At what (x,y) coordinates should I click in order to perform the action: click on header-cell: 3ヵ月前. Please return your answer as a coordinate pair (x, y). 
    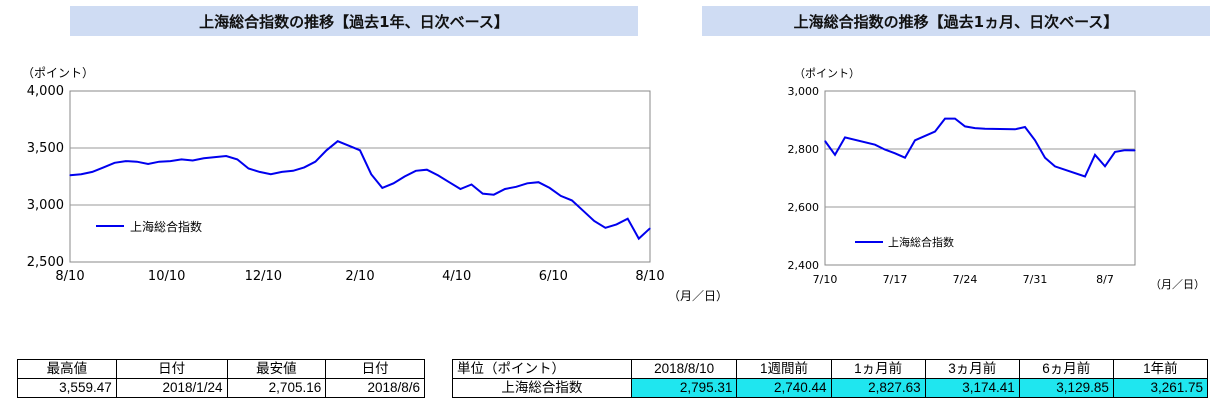
    Looking at the image, I should click on (972, 369).